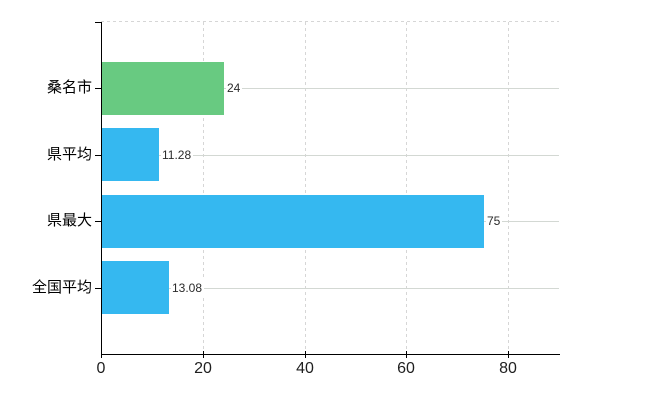  Describe the element at coordinates (508, 368) in the screenshot. I see `x-tick-label: 80` at that location.